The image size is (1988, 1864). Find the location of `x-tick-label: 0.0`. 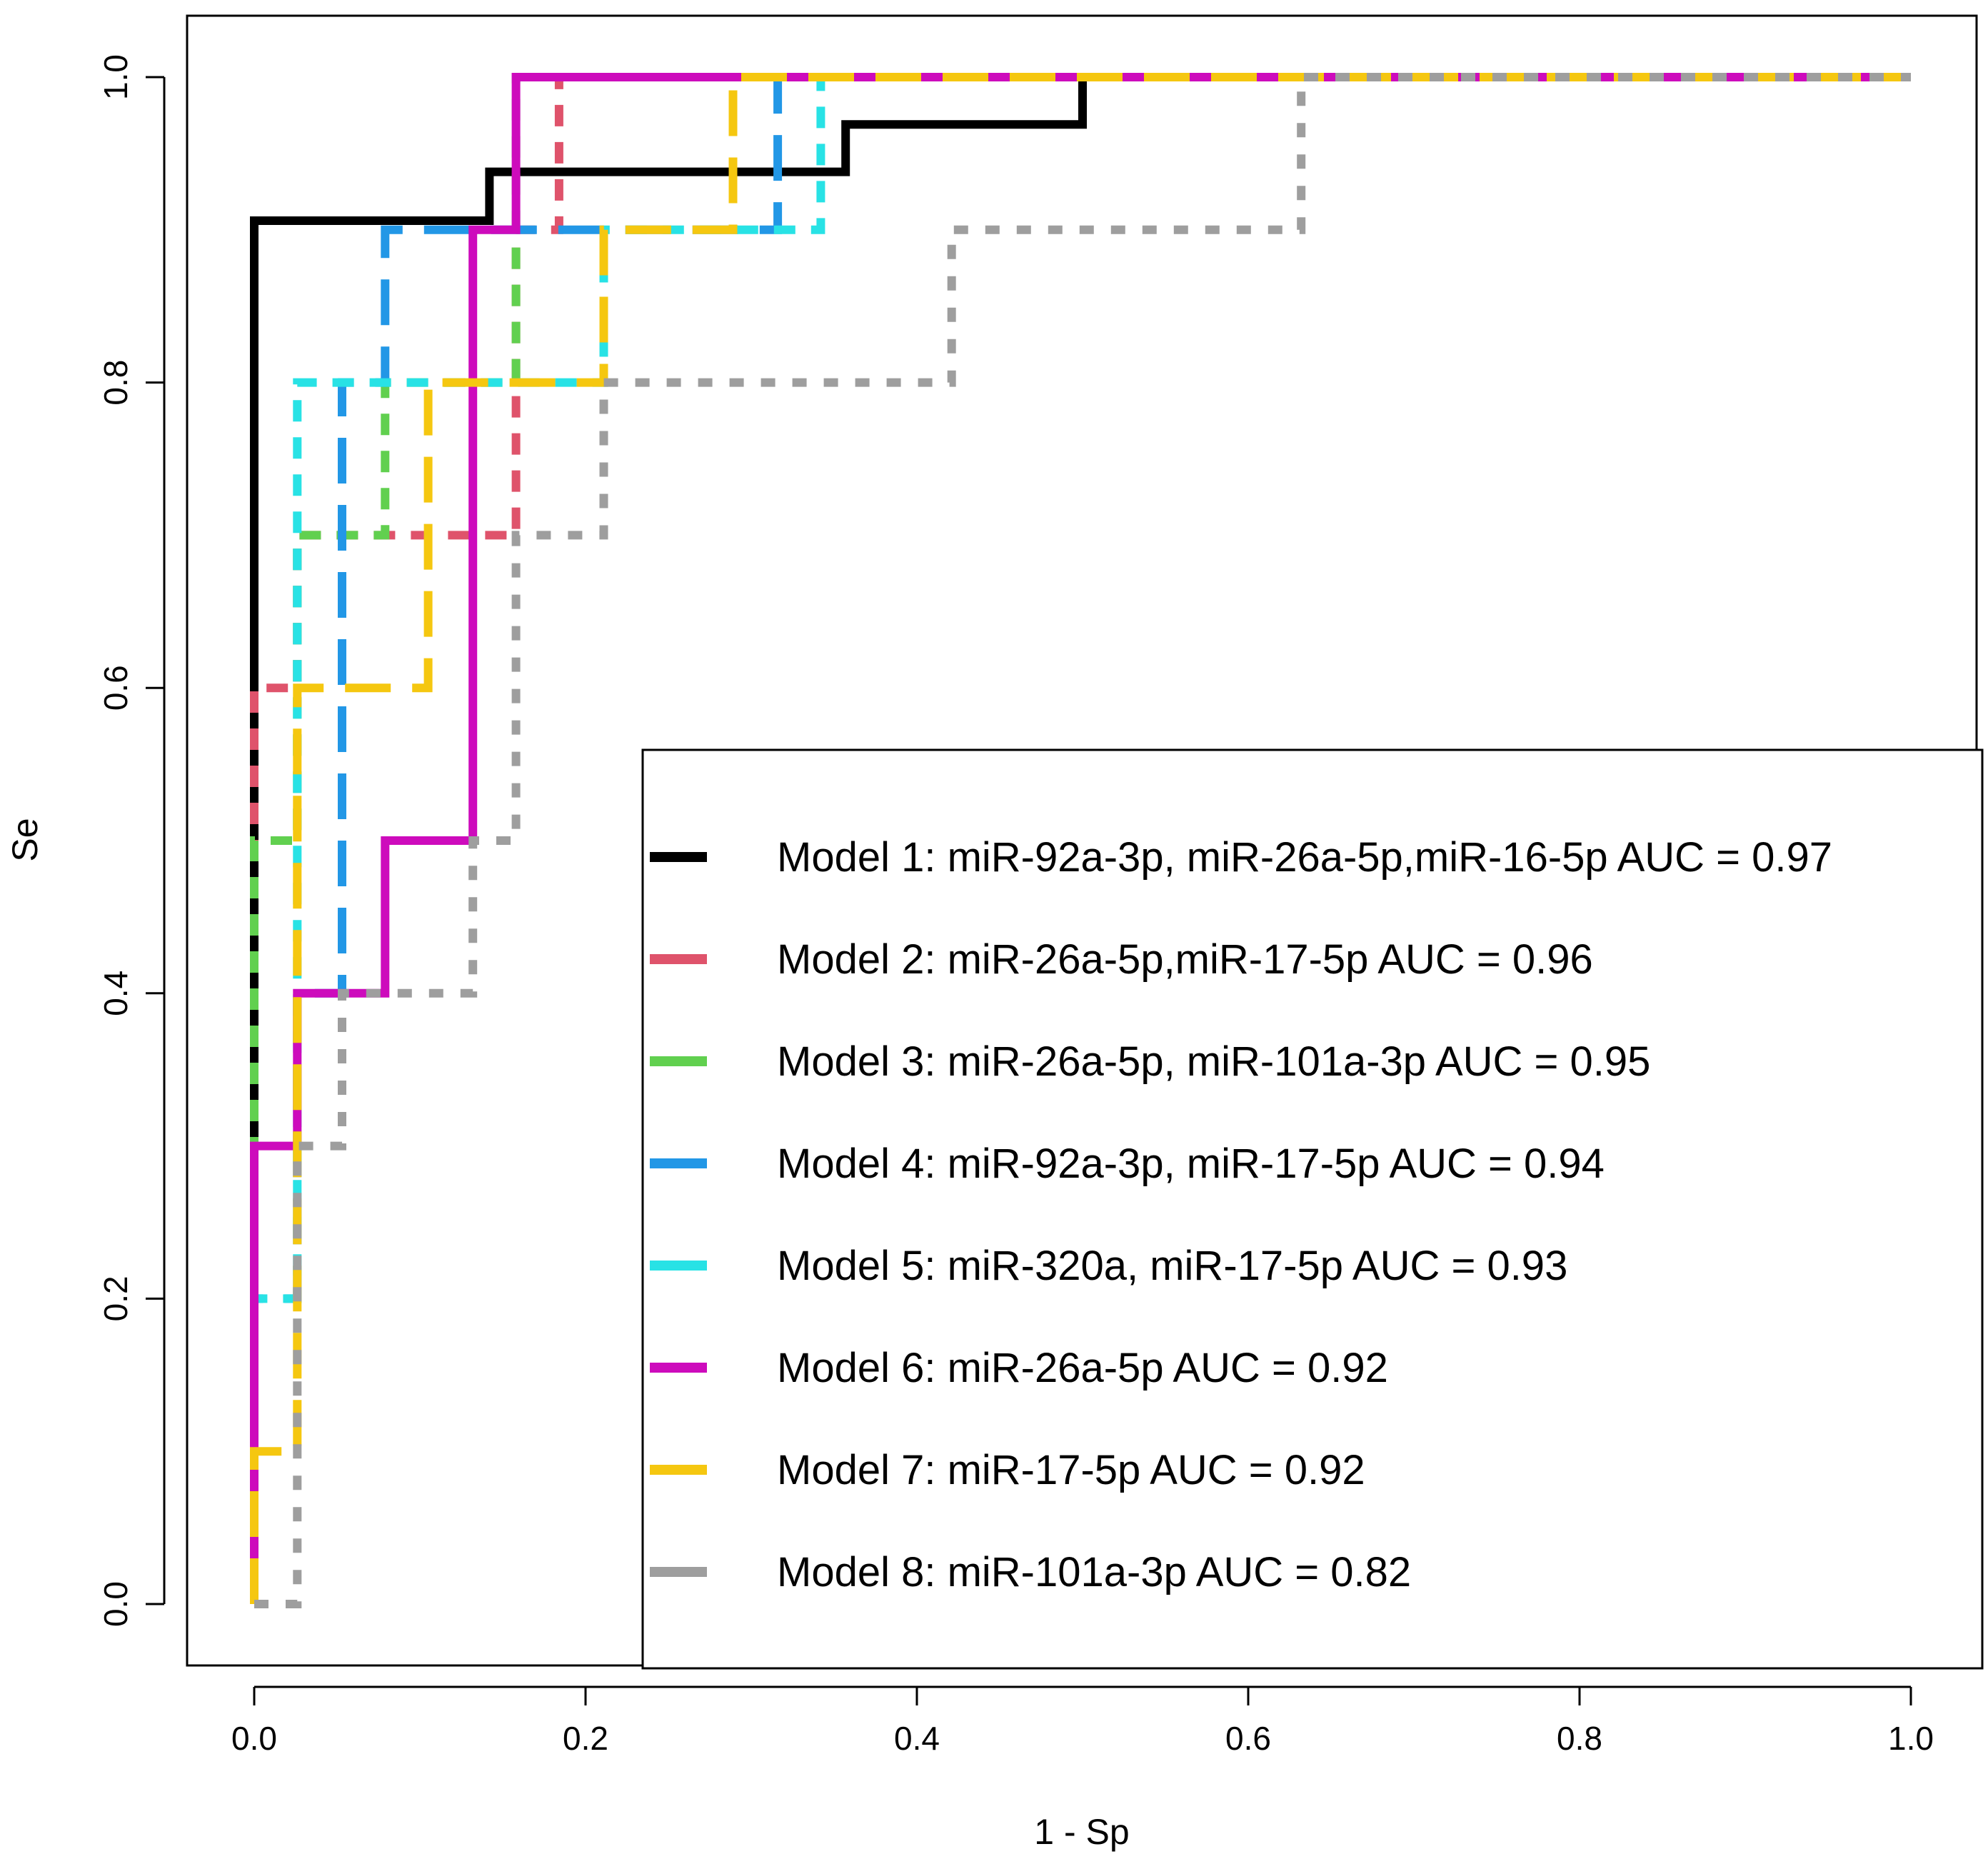

x-tick-label: 0.0 is located at coordinates (254, 1738).